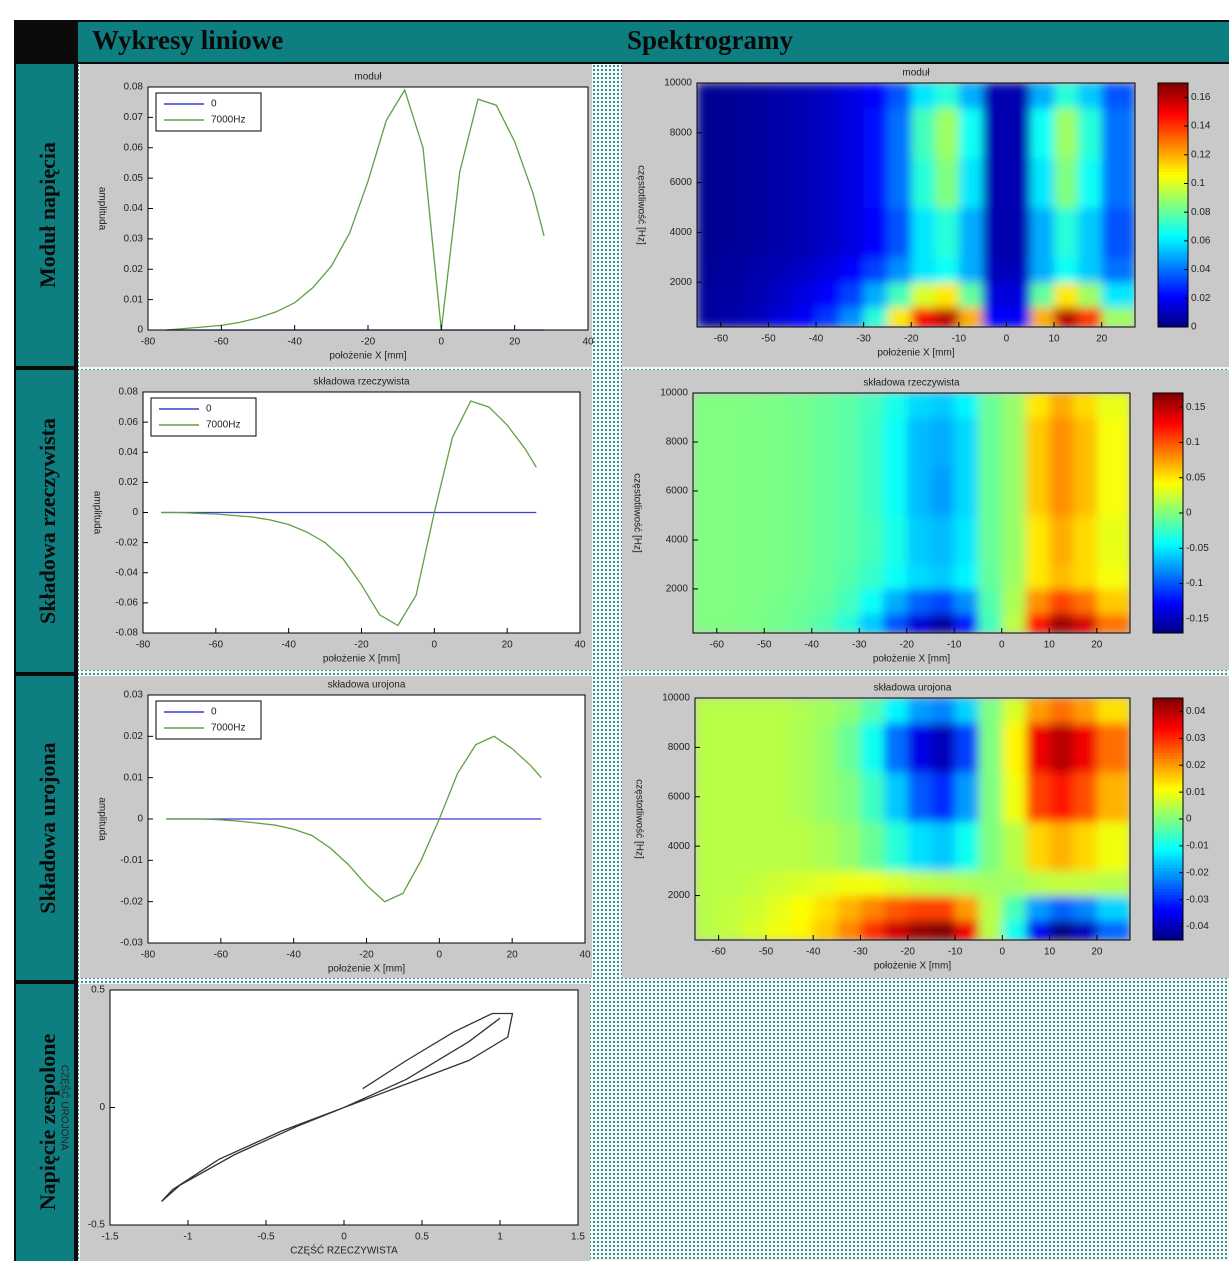 This screenshot has height=1266, width=1229. Describe the element at coordinates (368, 342) in the screenshot. I see `x-tick-label: -20` at that location.